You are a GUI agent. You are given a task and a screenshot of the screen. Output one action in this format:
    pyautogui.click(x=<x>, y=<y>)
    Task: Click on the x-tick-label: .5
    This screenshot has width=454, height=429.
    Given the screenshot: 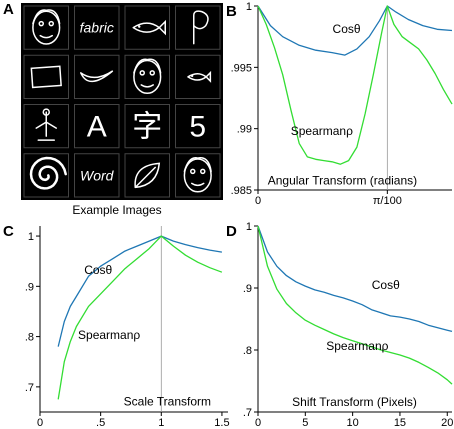 What is the action you would take?
    pyautogui.click(x=100, y=423)
    